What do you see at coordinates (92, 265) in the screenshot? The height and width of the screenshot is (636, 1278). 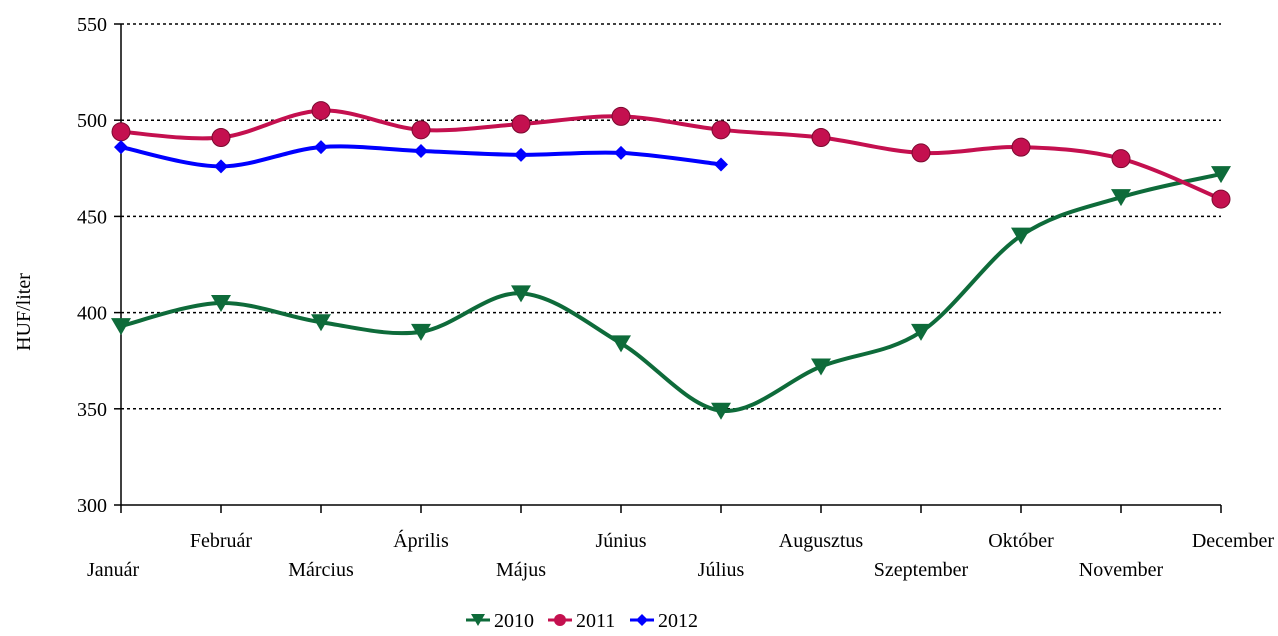 I see `y-tick-labels: 300 350 400 450 500 550` at bounding box center [92, 265].